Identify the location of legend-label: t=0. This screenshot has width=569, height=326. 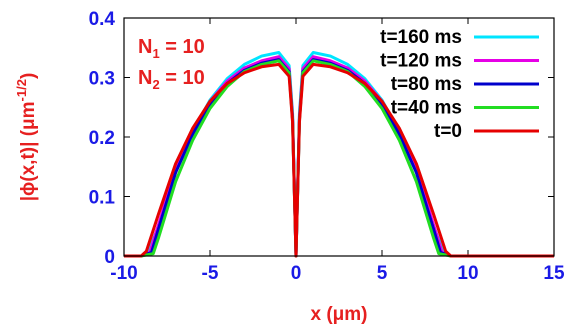
(448, 131).